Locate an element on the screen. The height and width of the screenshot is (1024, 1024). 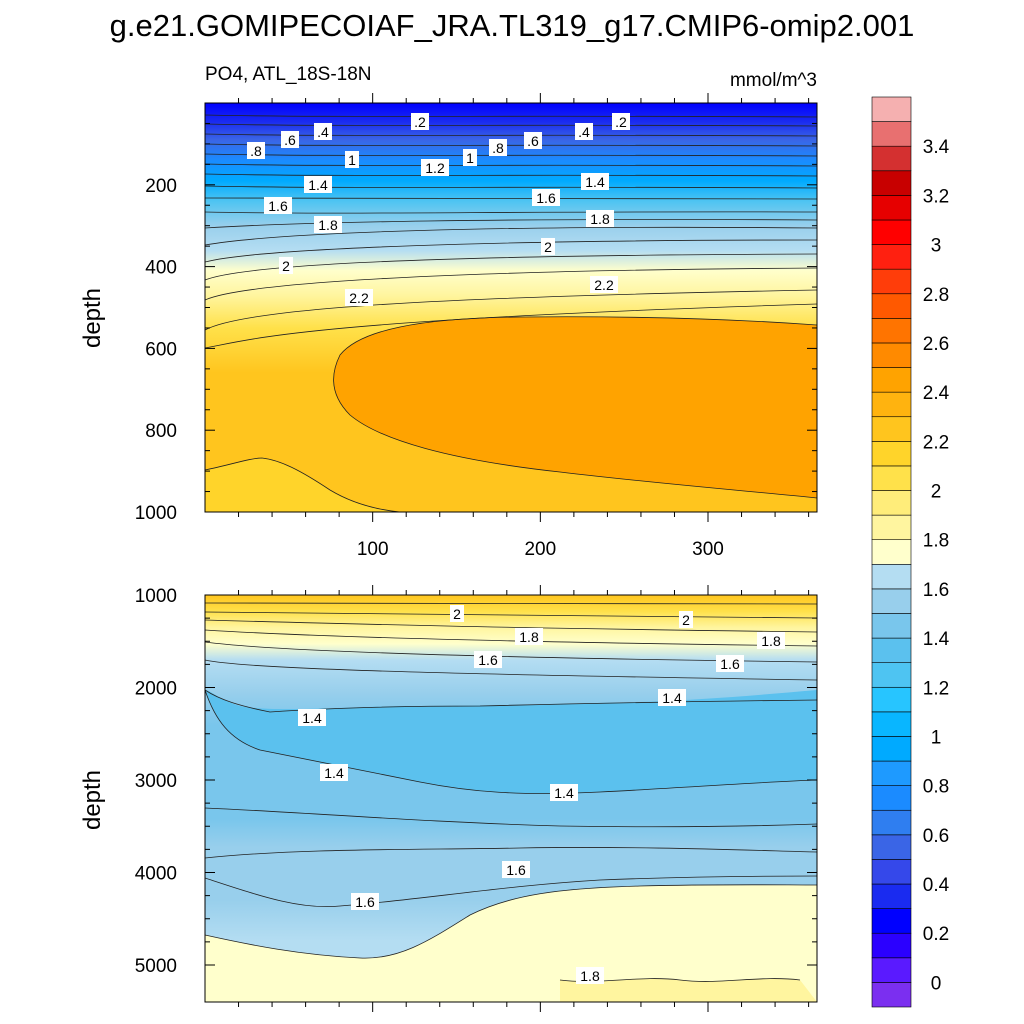
y-tick-label: 600 is located at coordinates (161, 349).